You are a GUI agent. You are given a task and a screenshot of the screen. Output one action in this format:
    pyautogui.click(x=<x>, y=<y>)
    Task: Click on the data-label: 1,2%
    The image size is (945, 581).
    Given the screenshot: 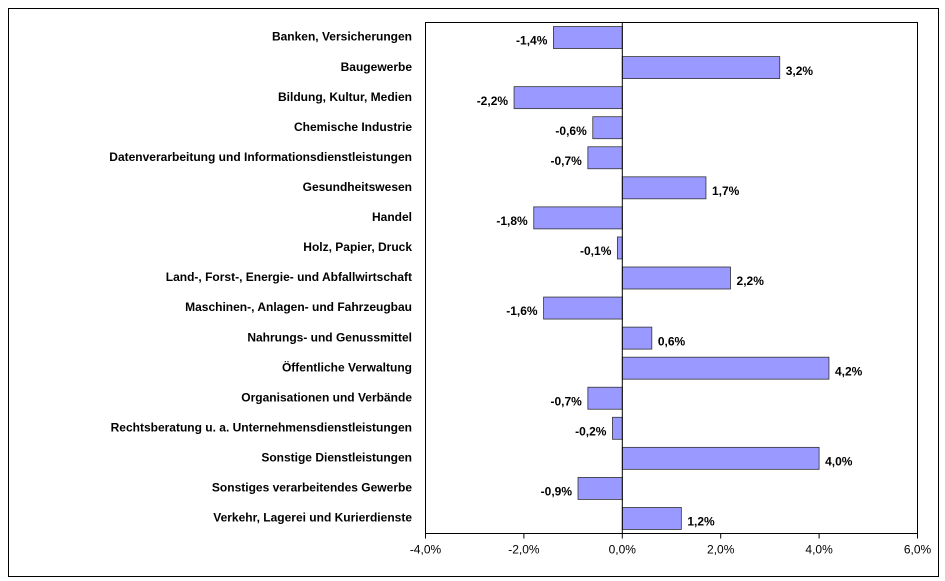 What is the action you would take?
    pyautogui.click(x=701, y=522)
    